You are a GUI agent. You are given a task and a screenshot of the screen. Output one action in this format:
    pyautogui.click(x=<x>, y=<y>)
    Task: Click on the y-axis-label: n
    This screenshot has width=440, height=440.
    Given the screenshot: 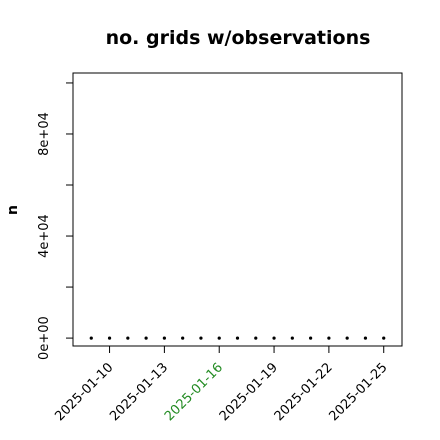 What is the action you would take?
    pyautogui.click(x=13, y=210)
    